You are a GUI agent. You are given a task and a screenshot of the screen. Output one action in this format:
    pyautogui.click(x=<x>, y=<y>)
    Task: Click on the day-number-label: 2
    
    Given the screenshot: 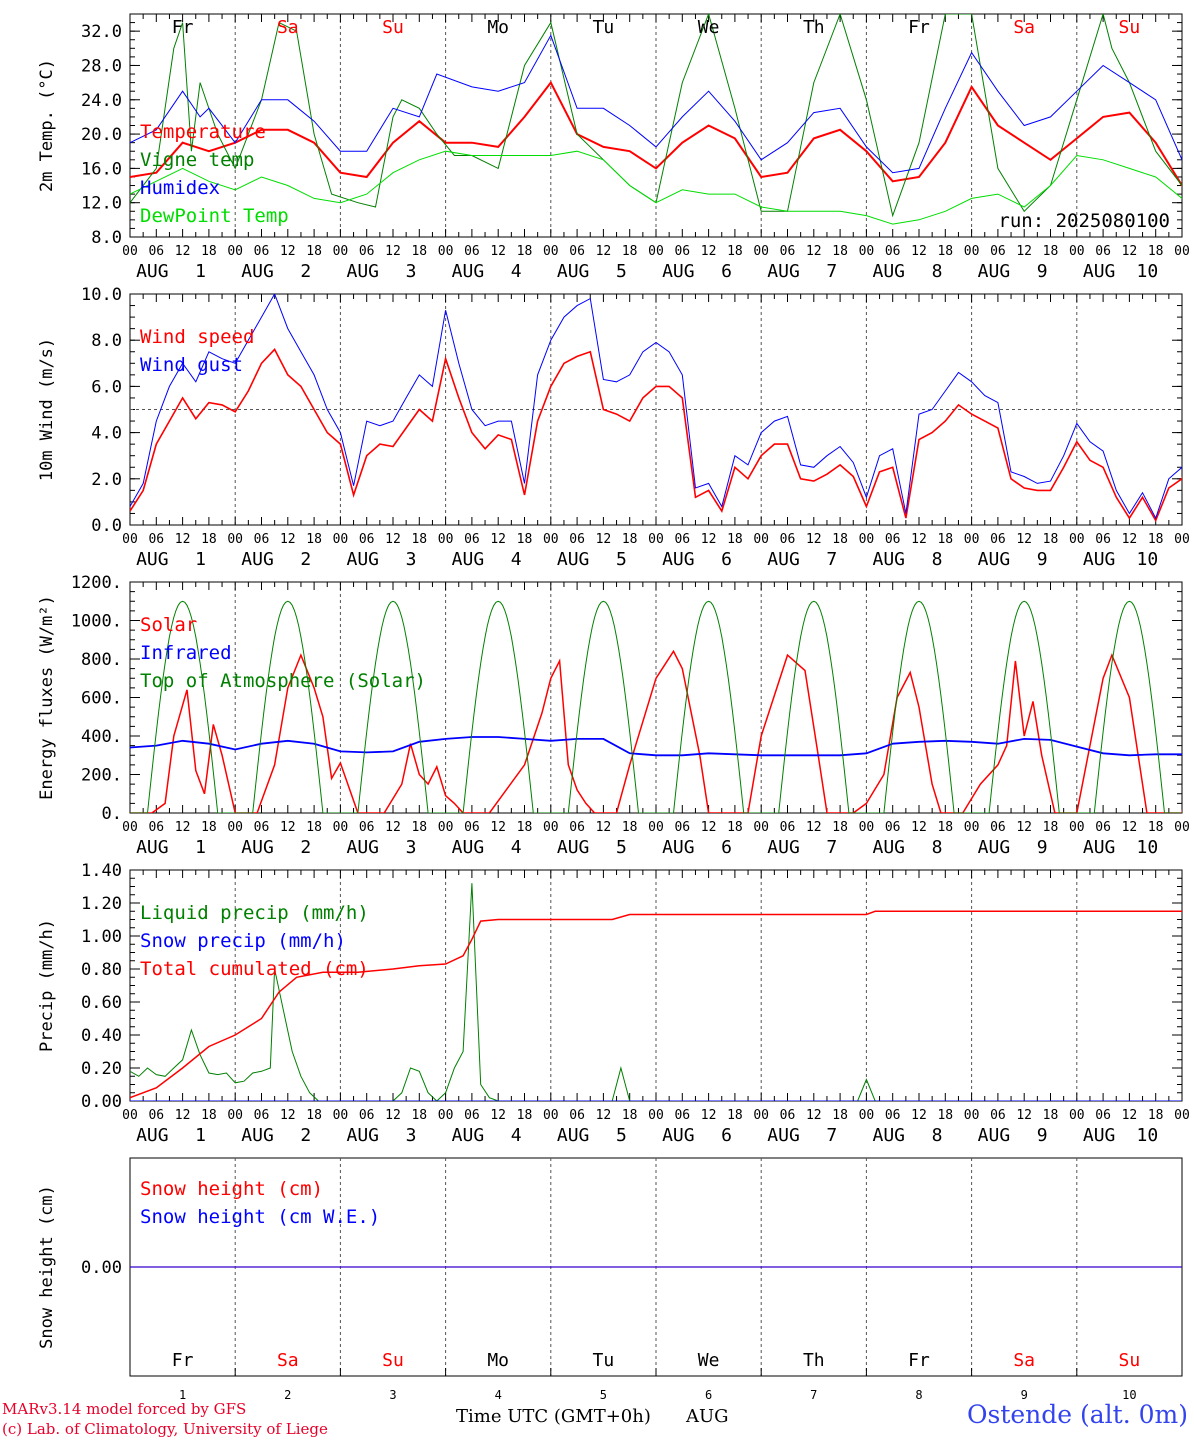 What is the action you would take?
    pyautogui.click(x=305, y=847)
    